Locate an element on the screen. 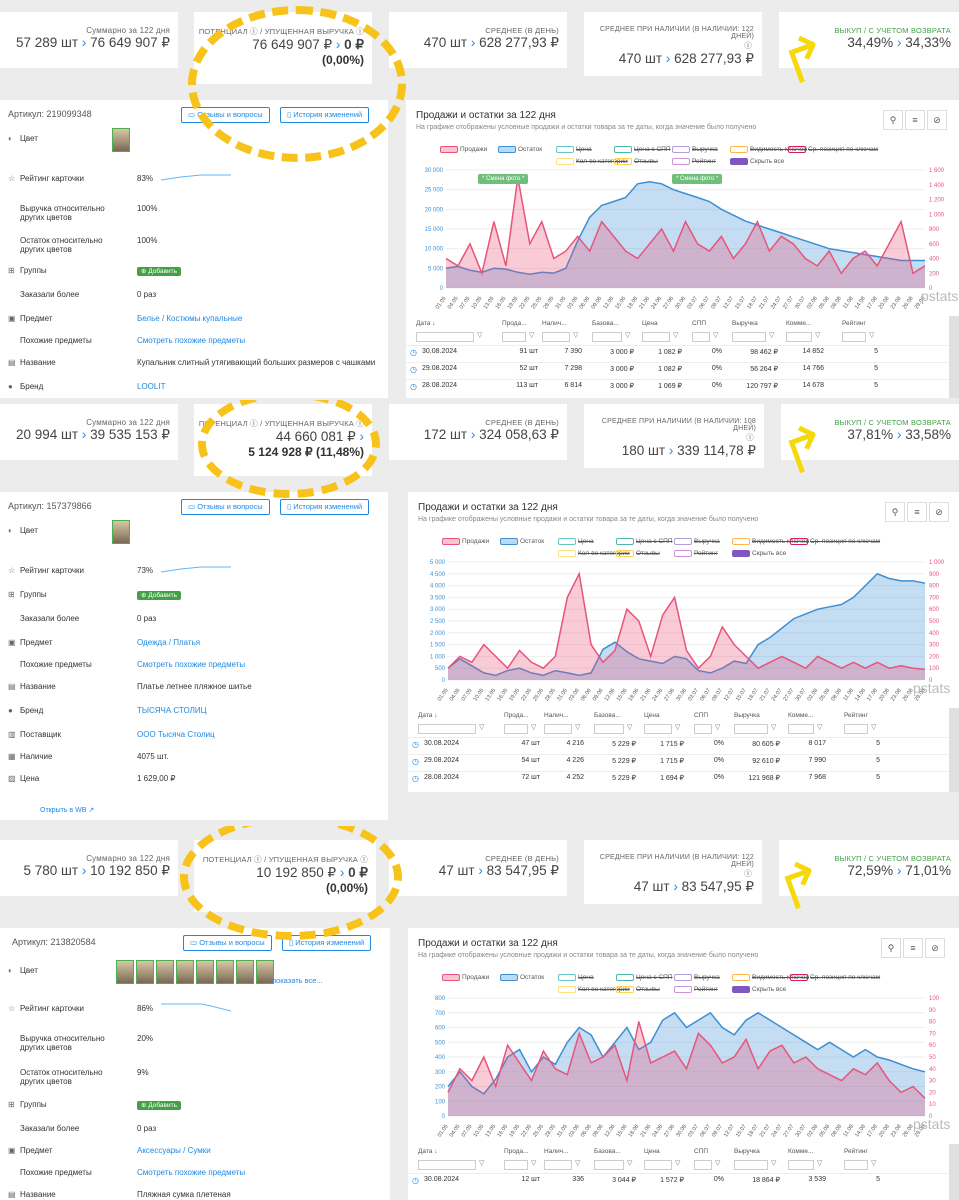  legend-item: Выручка is located at coordinates (697, 977).